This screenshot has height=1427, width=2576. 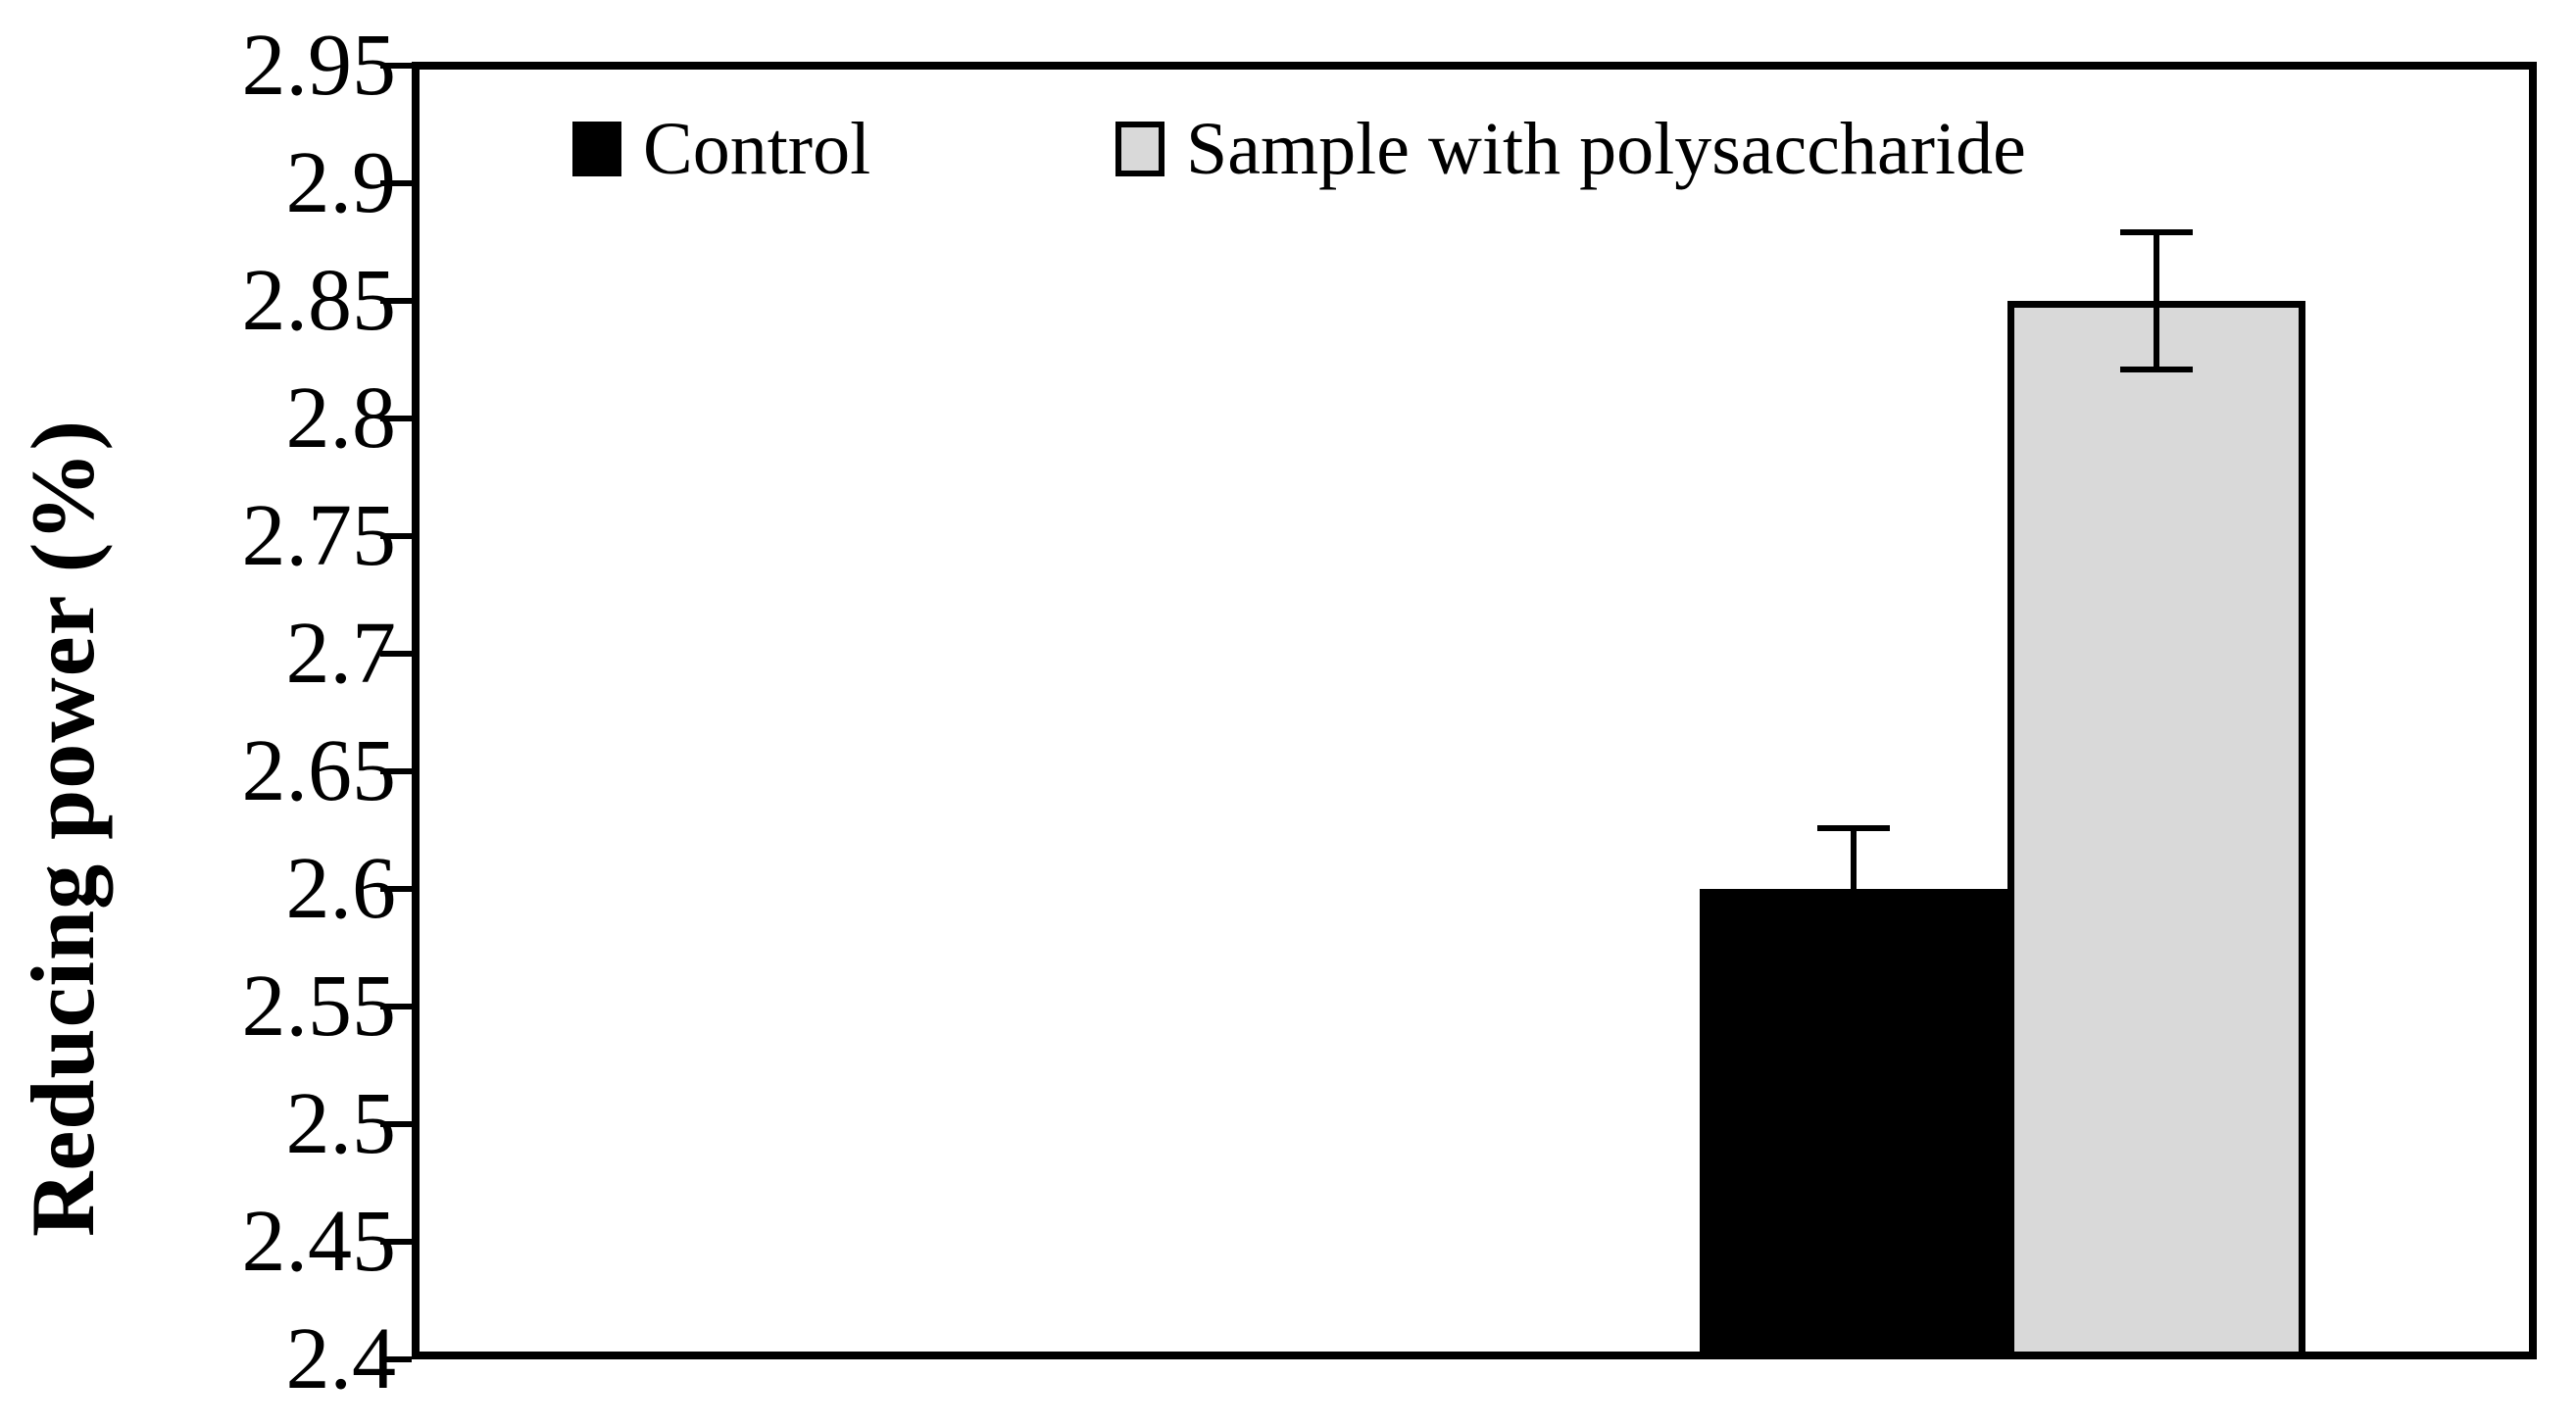 What do you see at coordinates (341, 1358) in the screenshot?
I see `y-tick-label: 2.4` at bounding box center [341, 1358].